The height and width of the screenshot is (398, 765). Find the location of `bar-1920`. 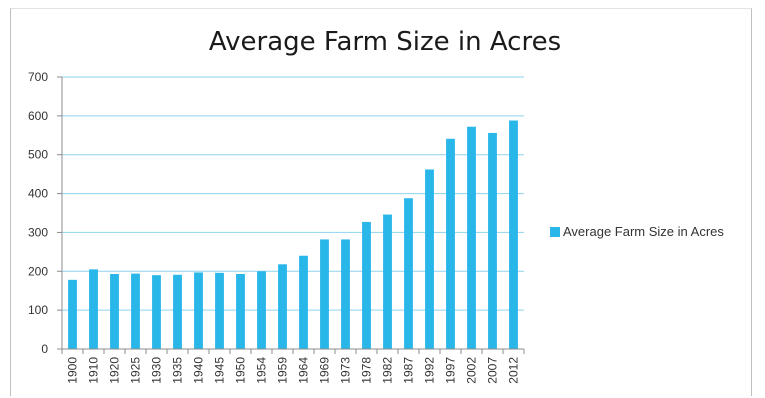

bar-1920 is located at coordinates (114, 311).